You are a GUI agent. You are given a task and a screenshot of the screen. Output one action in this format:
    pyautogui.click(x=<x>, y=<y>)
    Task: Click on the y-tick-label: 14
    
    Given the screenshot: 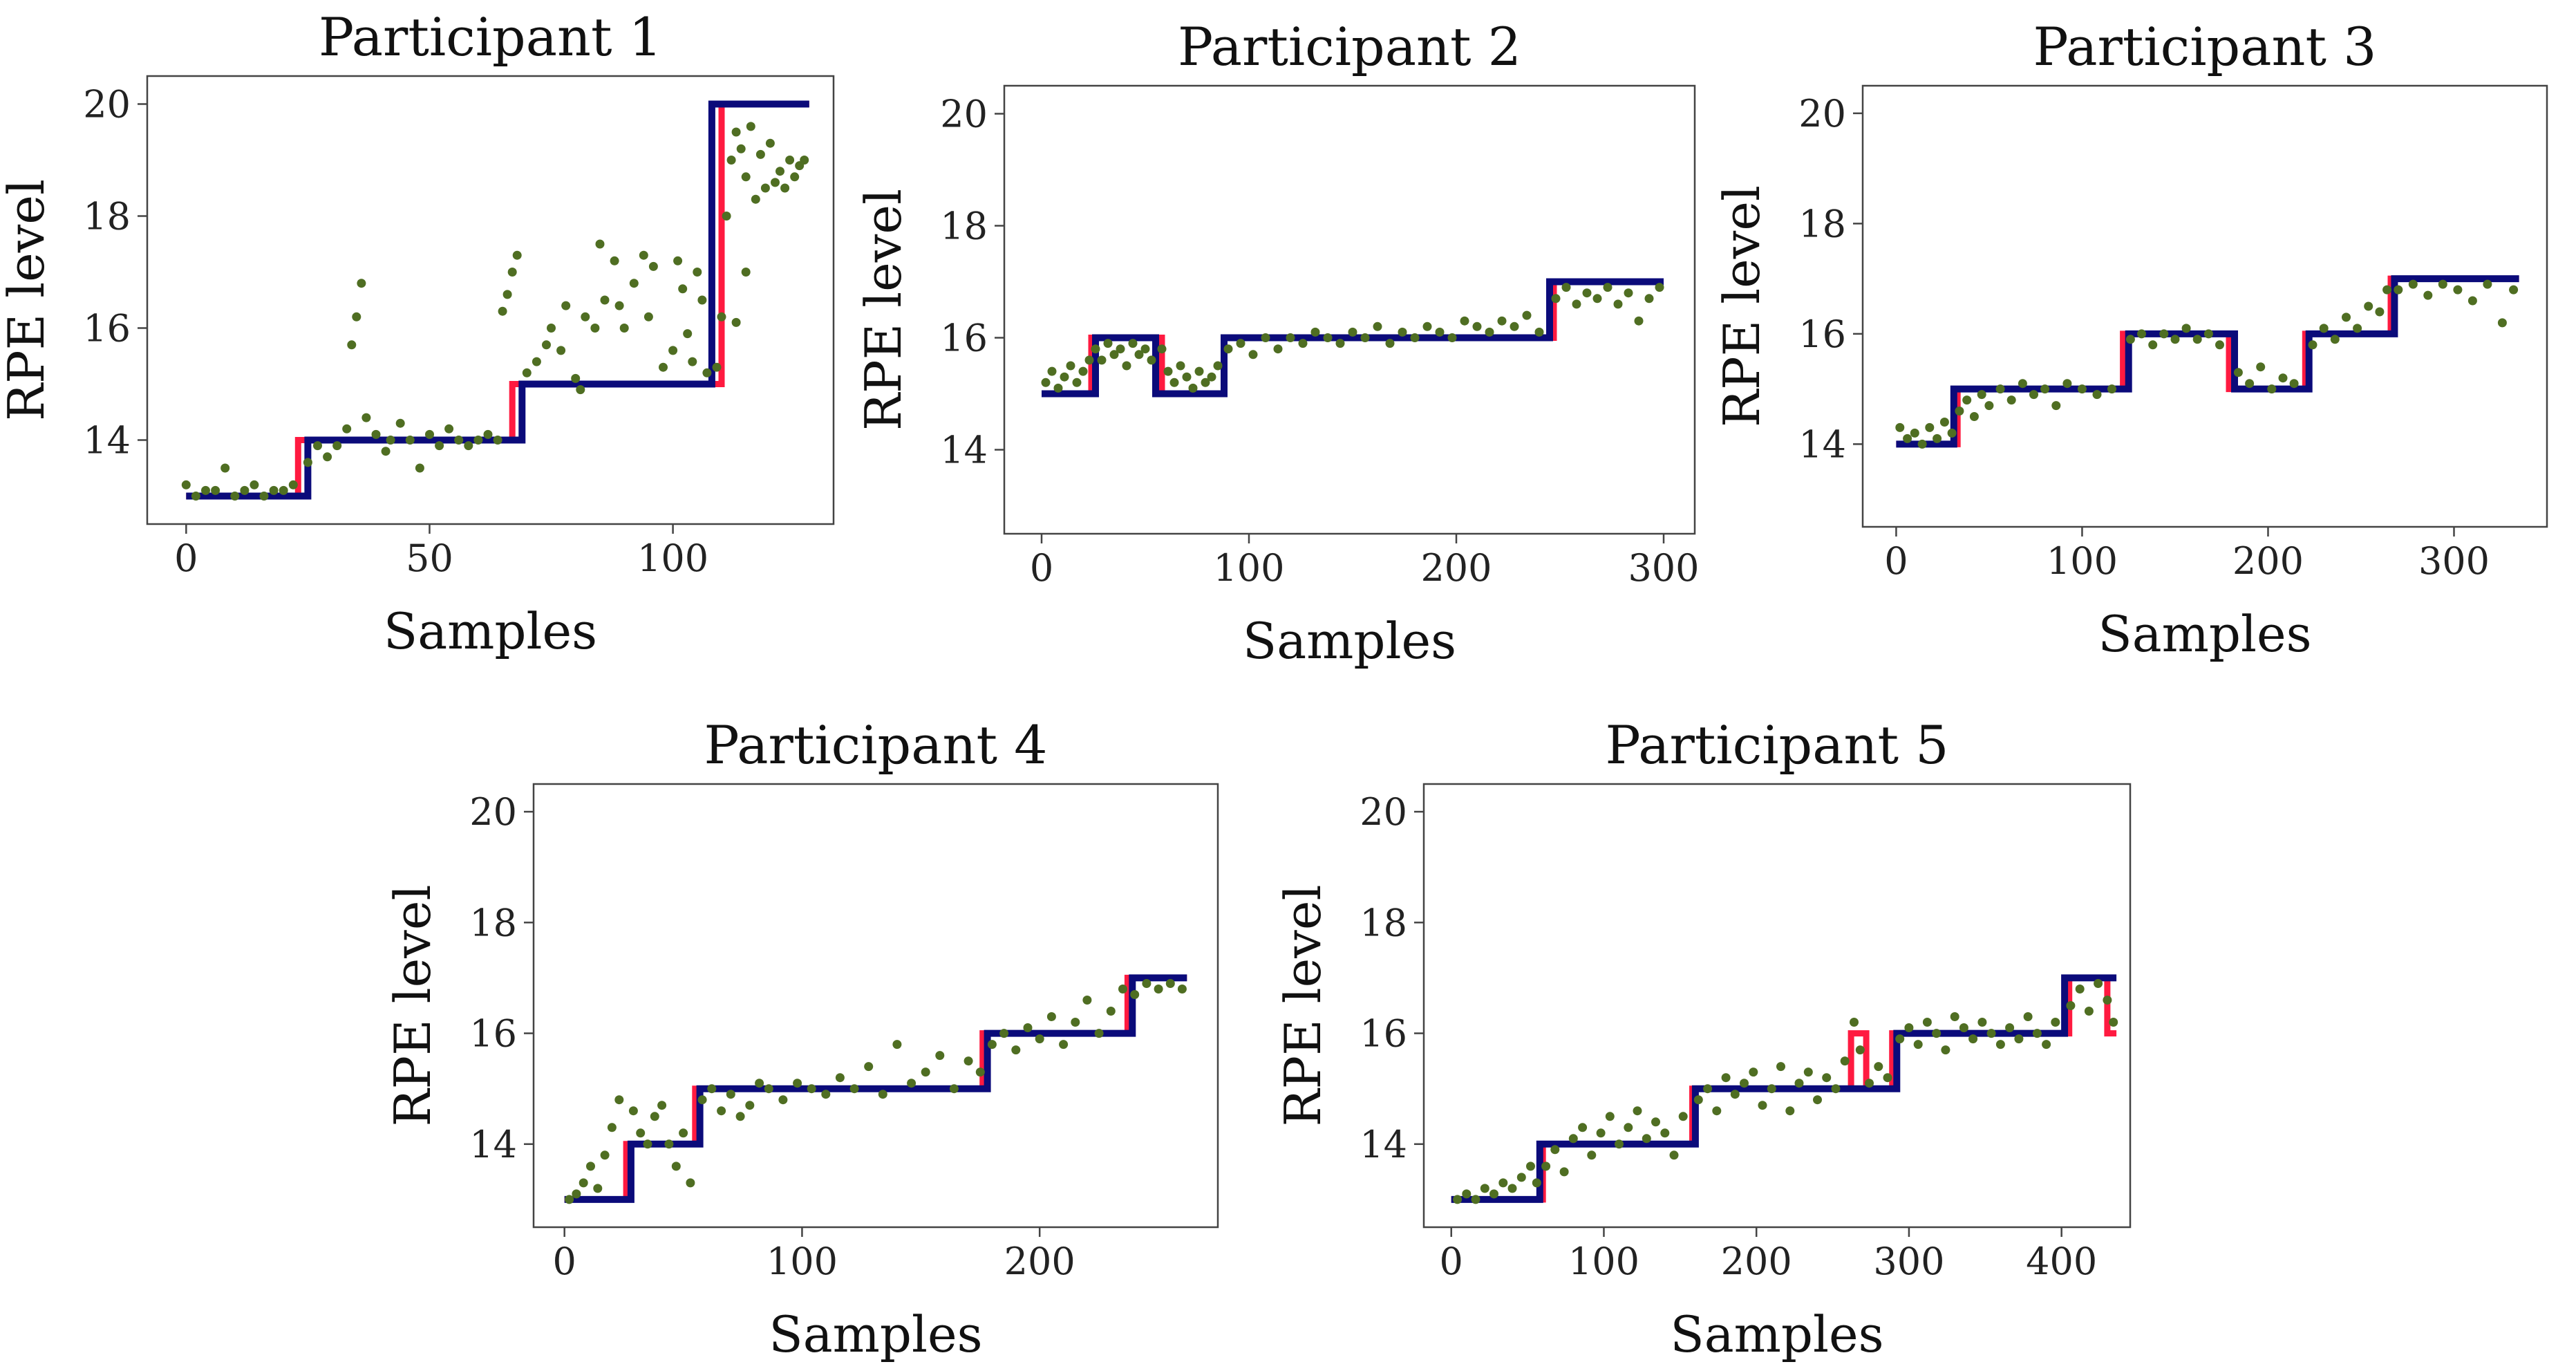 What is the action you would take?
    pyautogui.click(x=107, y=441)
    